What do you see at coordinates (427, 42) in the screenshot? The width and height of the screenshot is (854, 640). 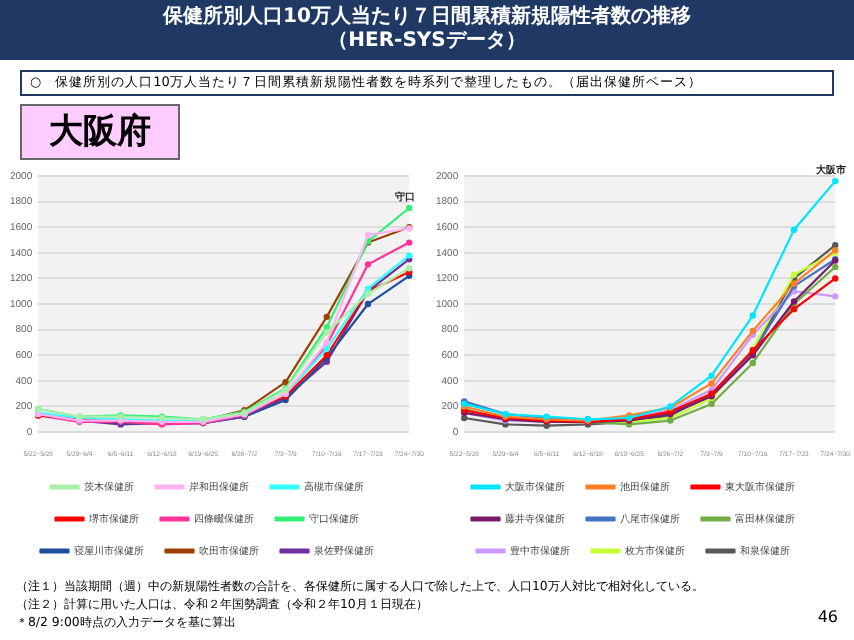 I see `chart-subtitle: （HER-SYSデータ）` at bounding box center [427, 42].